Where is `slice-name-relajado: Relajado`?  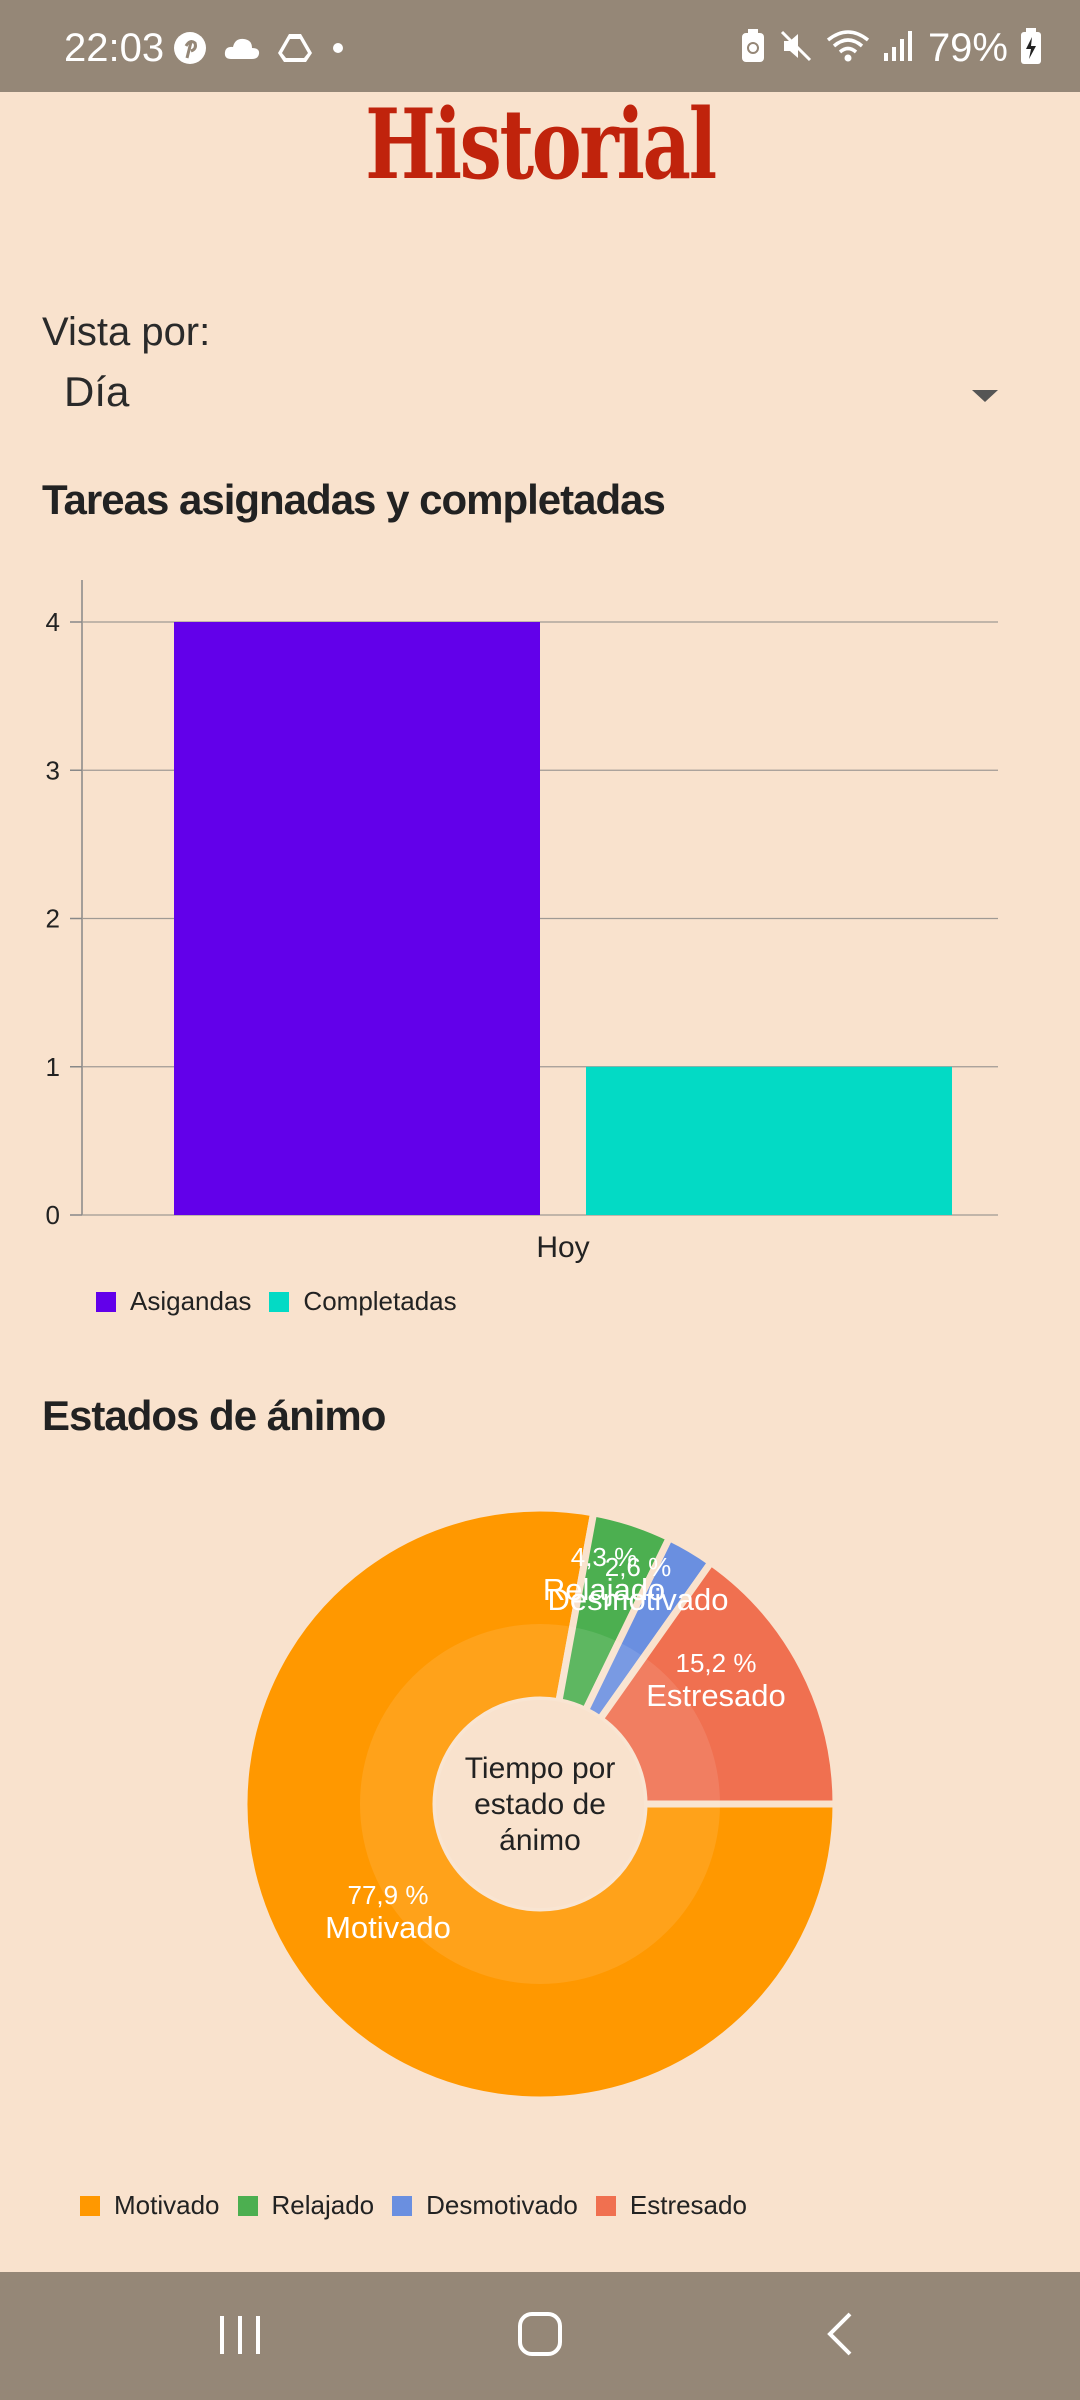 slice-name-relajado: Relajado is located at coordinates (604, 1589).